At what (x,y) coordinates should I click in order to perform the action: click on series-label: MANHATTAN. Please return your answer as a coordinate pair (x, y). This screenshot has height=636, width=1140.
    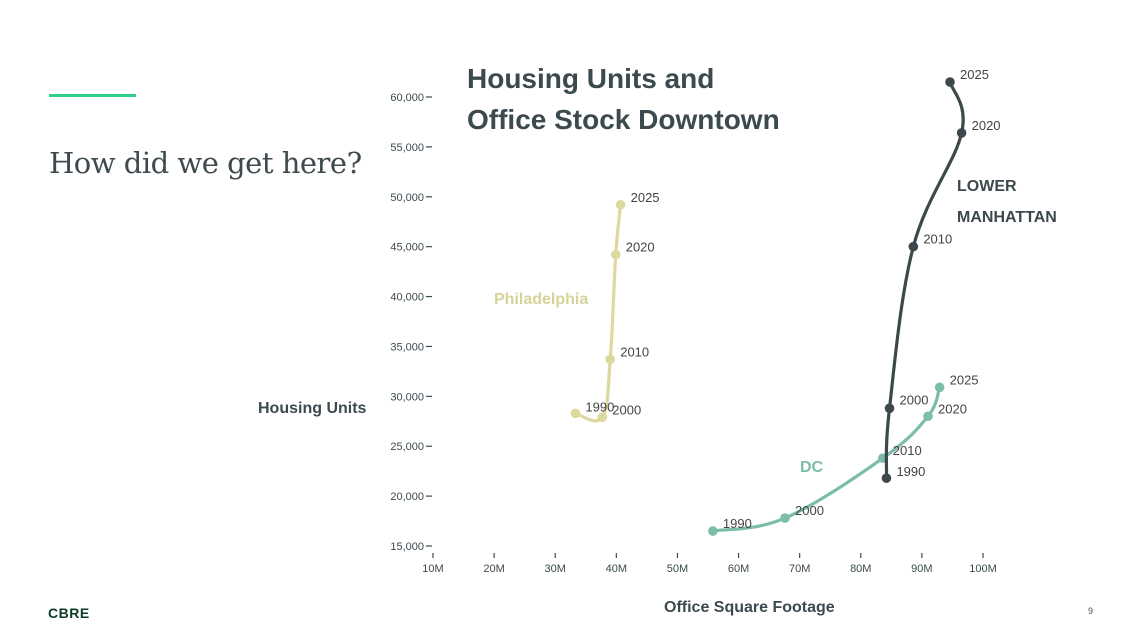
    Looking at the image, I should click on (1007, 217).